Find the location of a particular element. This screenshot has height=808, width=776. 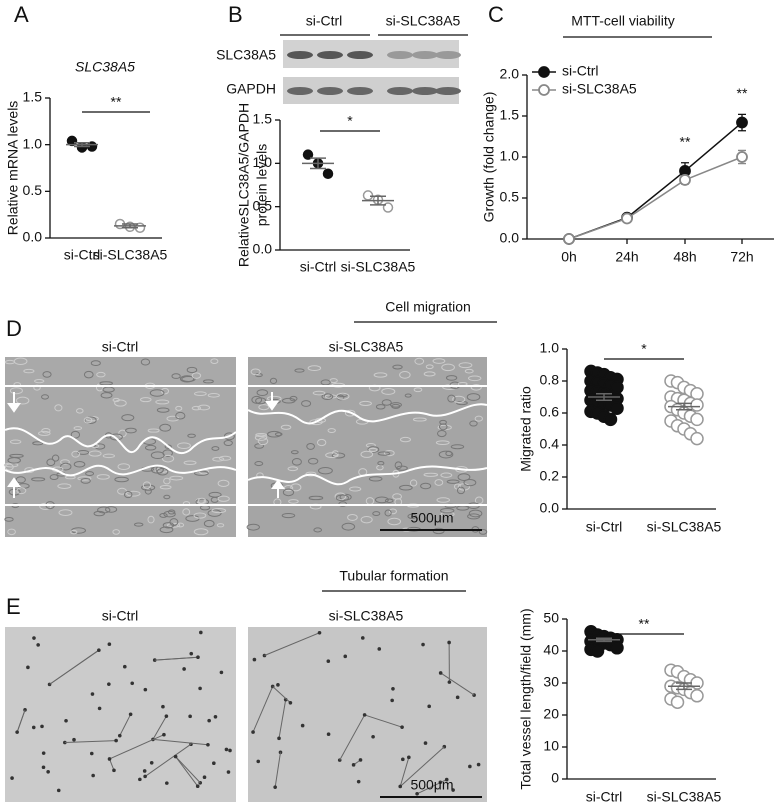

blot-row: GAPDH is located at coordinates (251, 89).